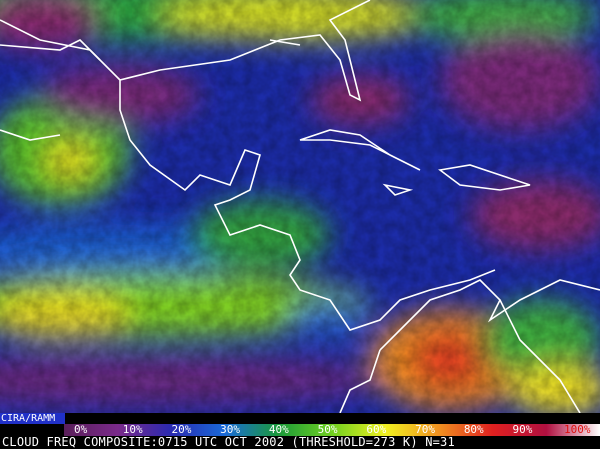 This screenshot has width=600, height=449. Describe the element at coordinates (425, 429) in the screenshot. I see `legend-label: 70%` at that location.